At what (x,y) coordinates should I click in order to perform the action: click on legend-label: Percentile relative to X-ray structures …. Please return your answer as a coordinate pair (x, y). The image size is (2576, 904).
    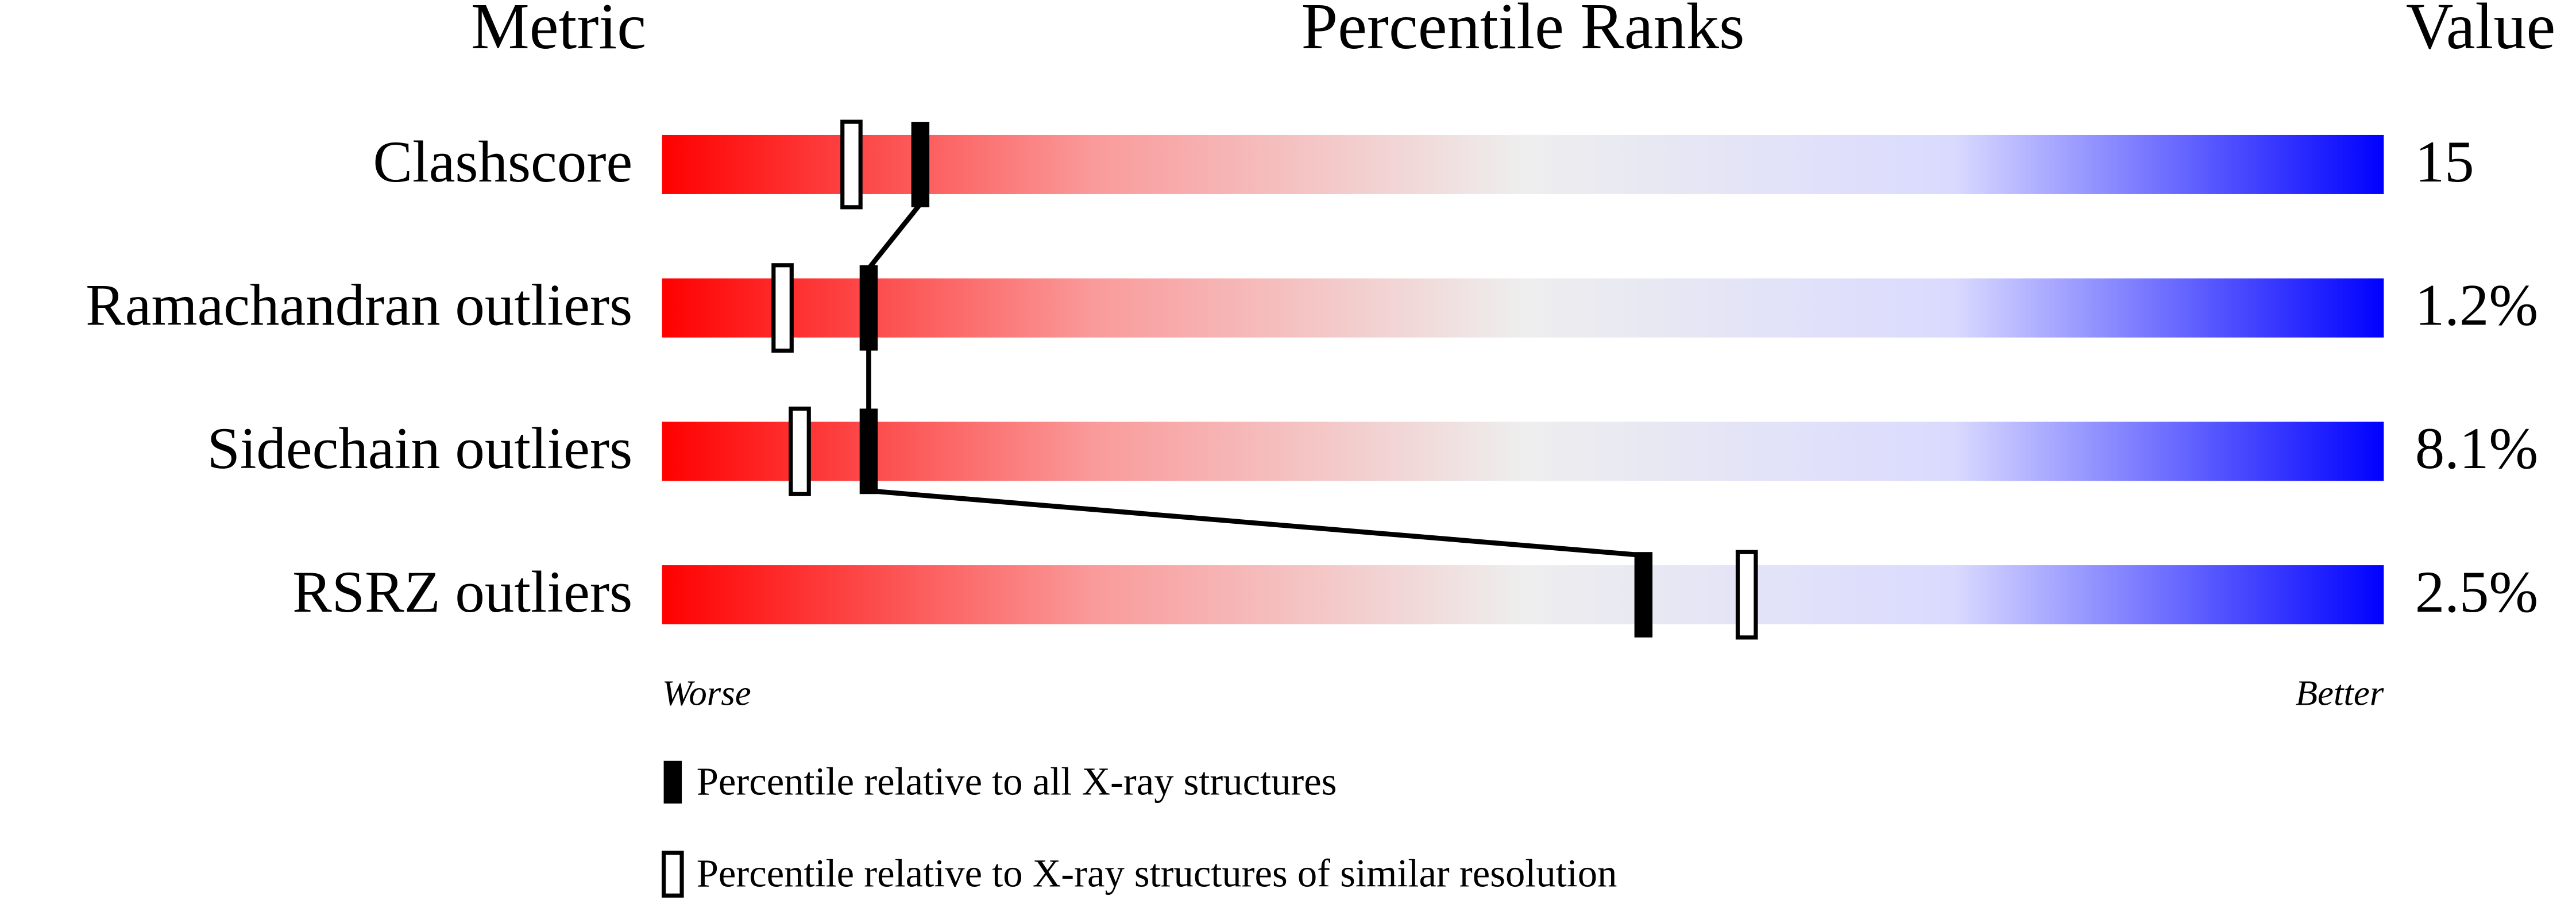
    Looking at the image, I should click on (1157, 873).